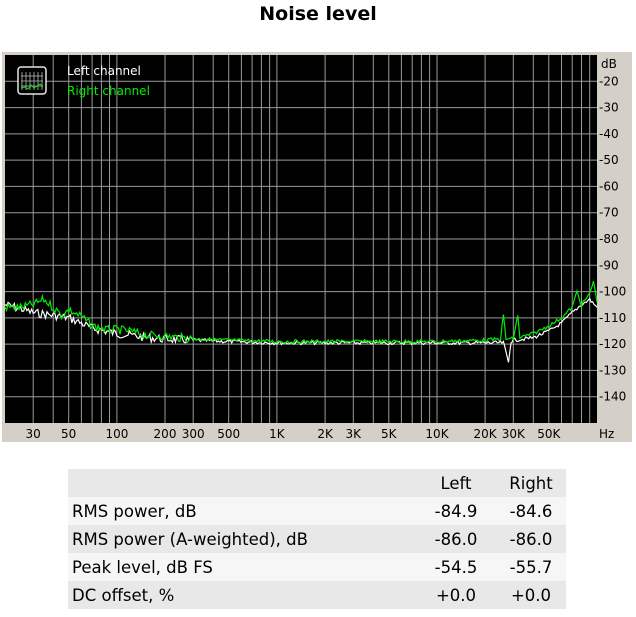 This screenshot has height=617, width=636. I want to click on x-tick-label: 200, so click(165, 434).